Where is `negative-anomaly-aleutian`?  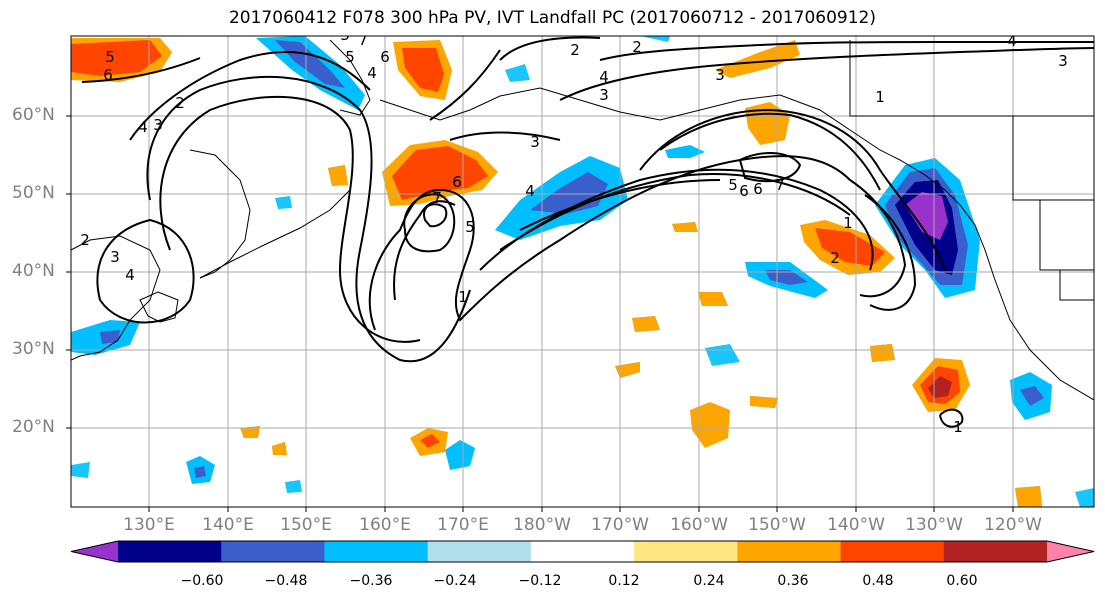 negative-anomaly-aleutian is located at coordinates (685, 151).